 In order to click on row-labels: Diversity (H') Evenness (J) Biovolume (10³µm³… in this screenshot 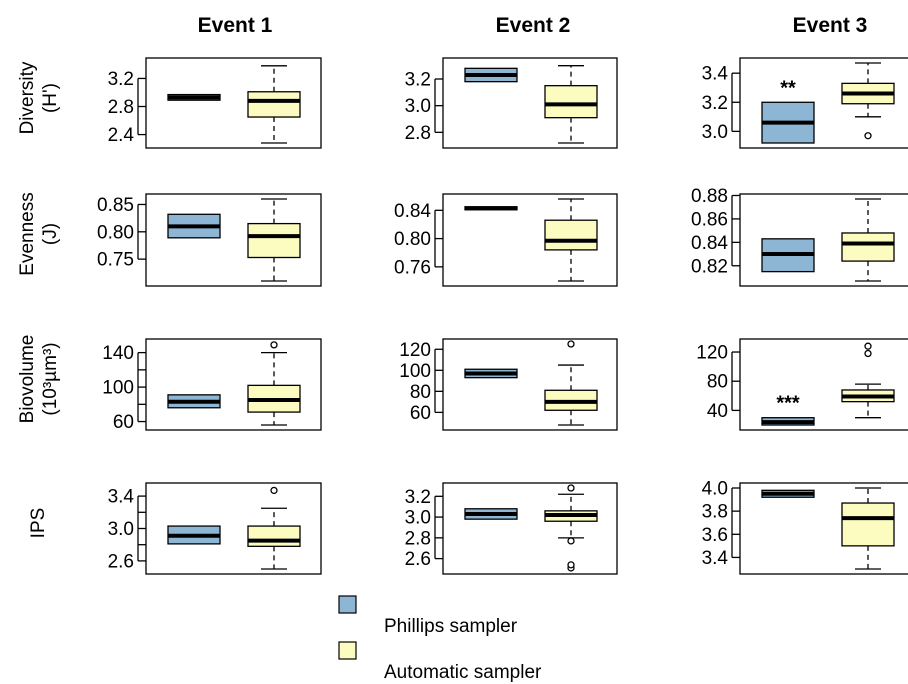, I will do `click(39, 299)`.